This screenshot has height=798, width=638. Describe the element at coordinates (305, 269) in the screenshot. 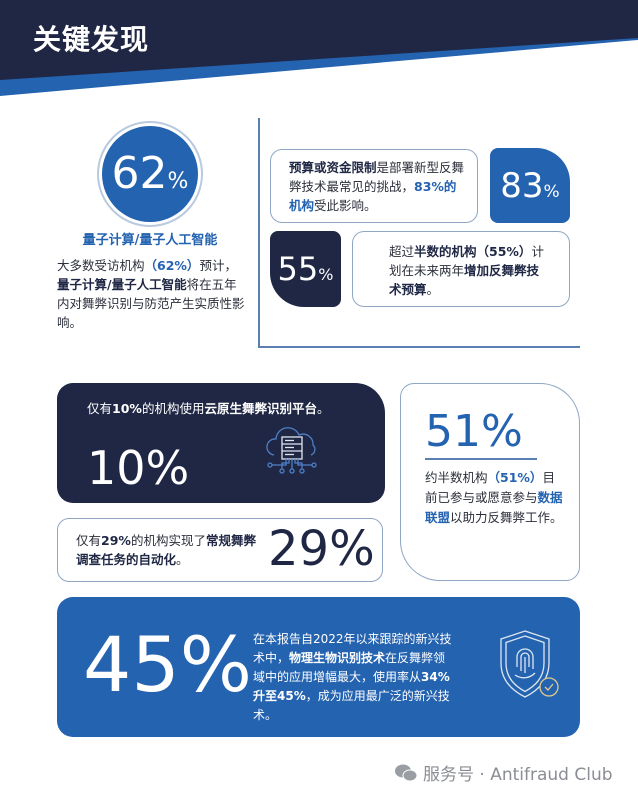

I see `stat-55-badge: 55%` at that location.